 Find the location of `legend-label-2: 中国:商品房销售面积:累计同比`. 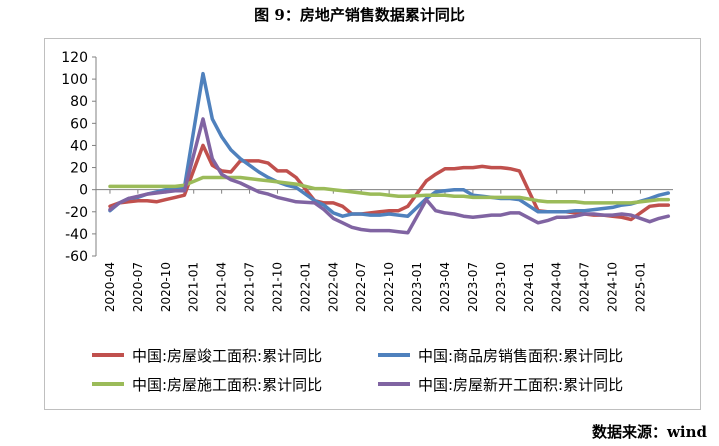

legend-label-2: 中国:商品房销售面积:累计同比 is located at coordinates (520, 356).